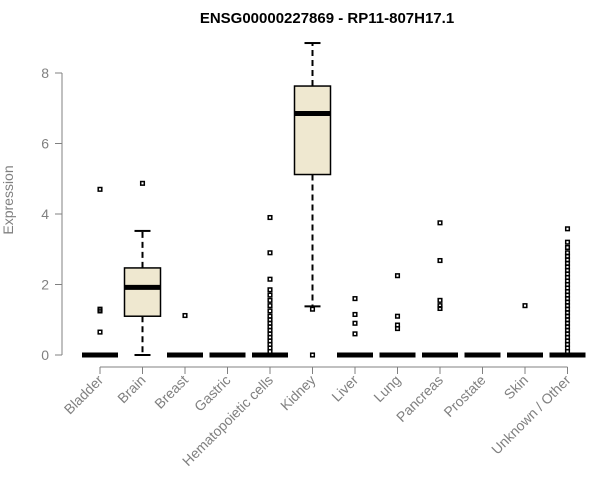 The image size is (600, 500). Describe the element at coordinates (171, 392) in the screenshot. I see `x-tick-label: Breast` at that location.